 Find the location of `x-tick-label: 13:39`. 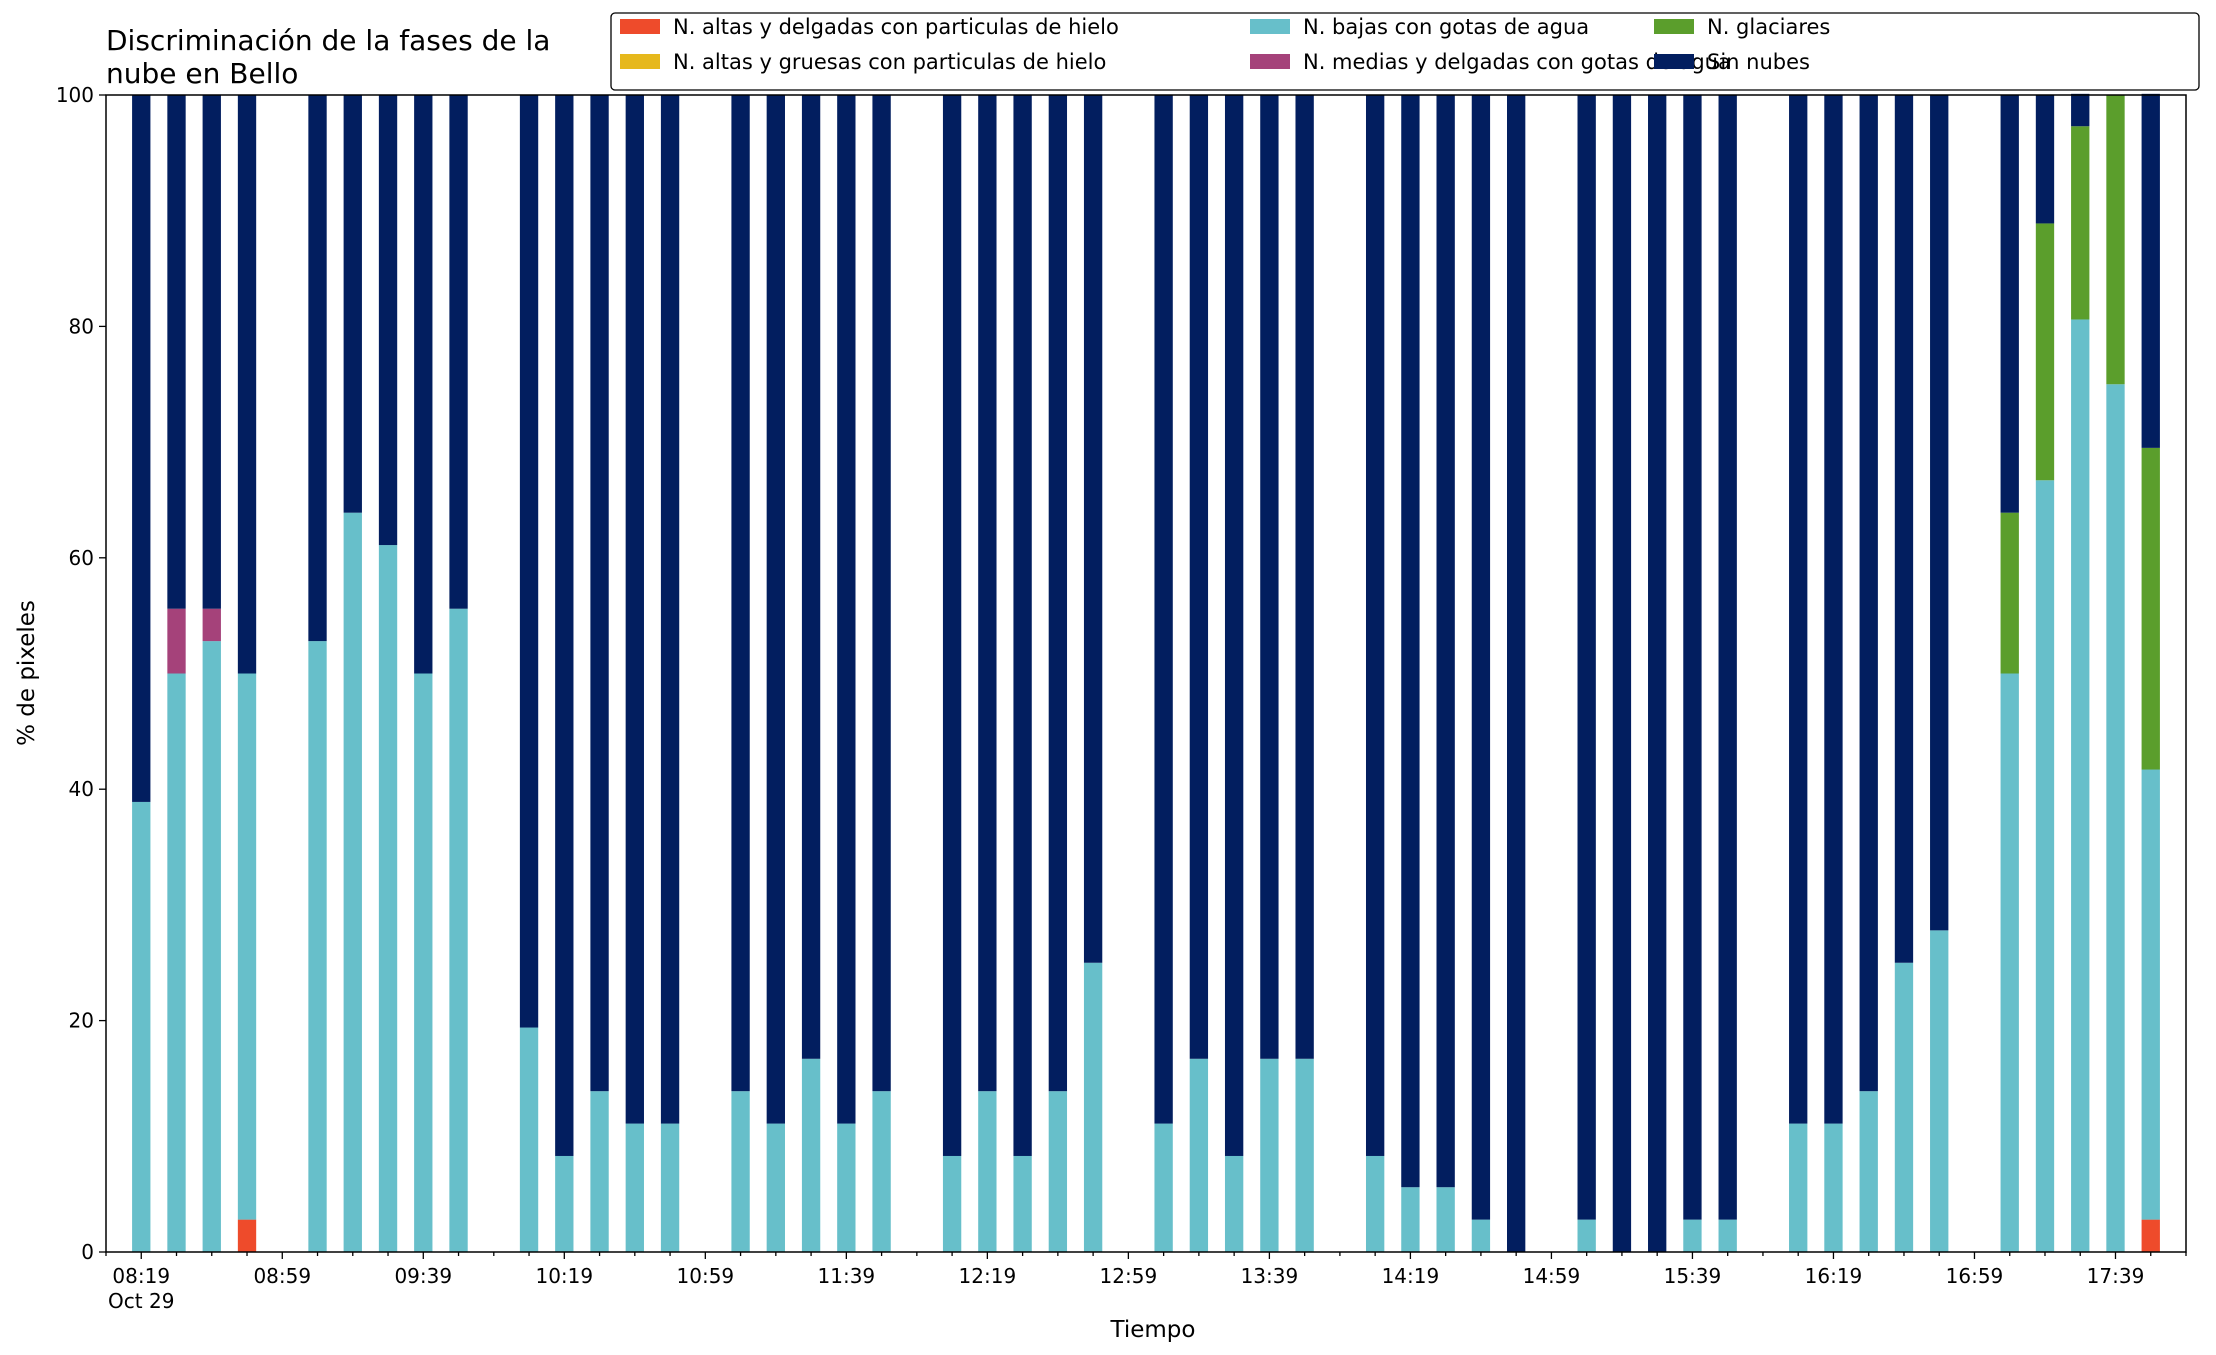

x-tick-label: 13:39 is located at coordinates (1270, 1276).